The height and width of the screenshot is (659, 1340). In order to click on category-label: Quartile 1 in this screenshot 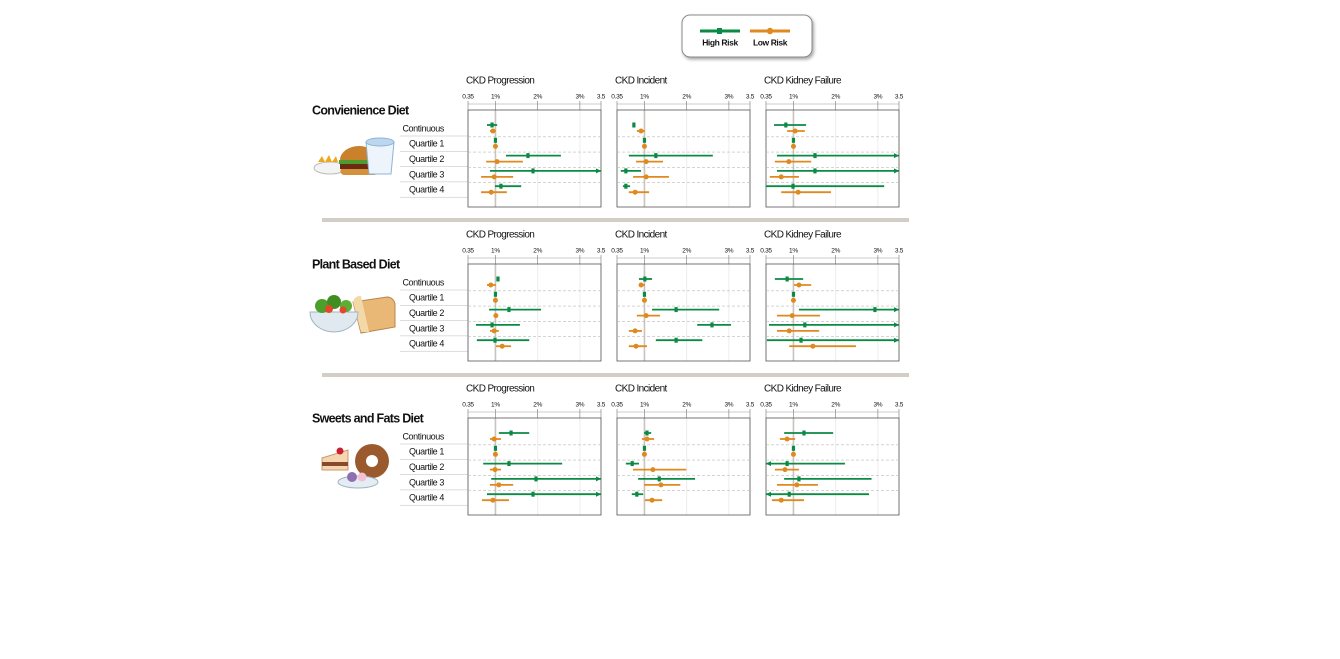, I will do `click(426, 298)`.